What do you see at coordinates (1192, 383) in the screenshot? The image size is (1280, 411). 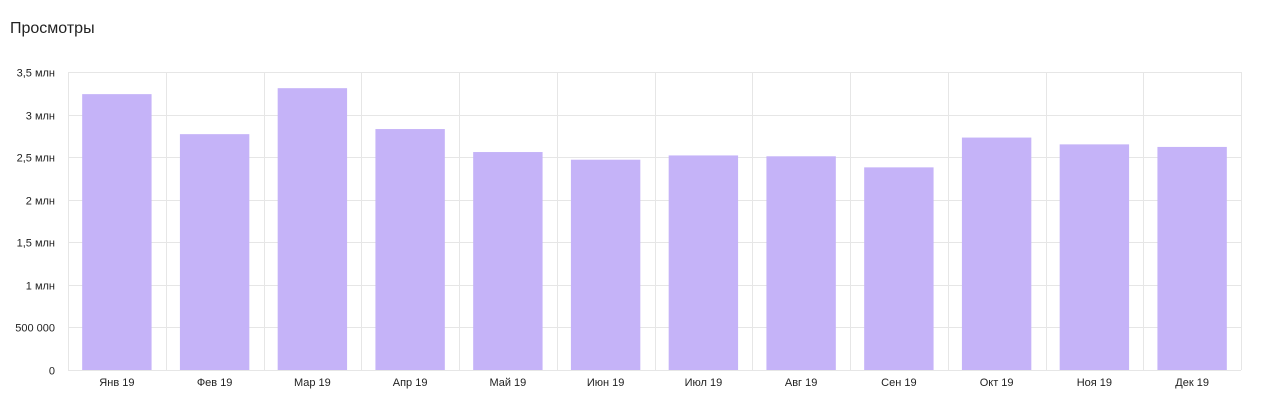 I see `x-tick-label: Дек 19` at bounding box center [1192, 383].